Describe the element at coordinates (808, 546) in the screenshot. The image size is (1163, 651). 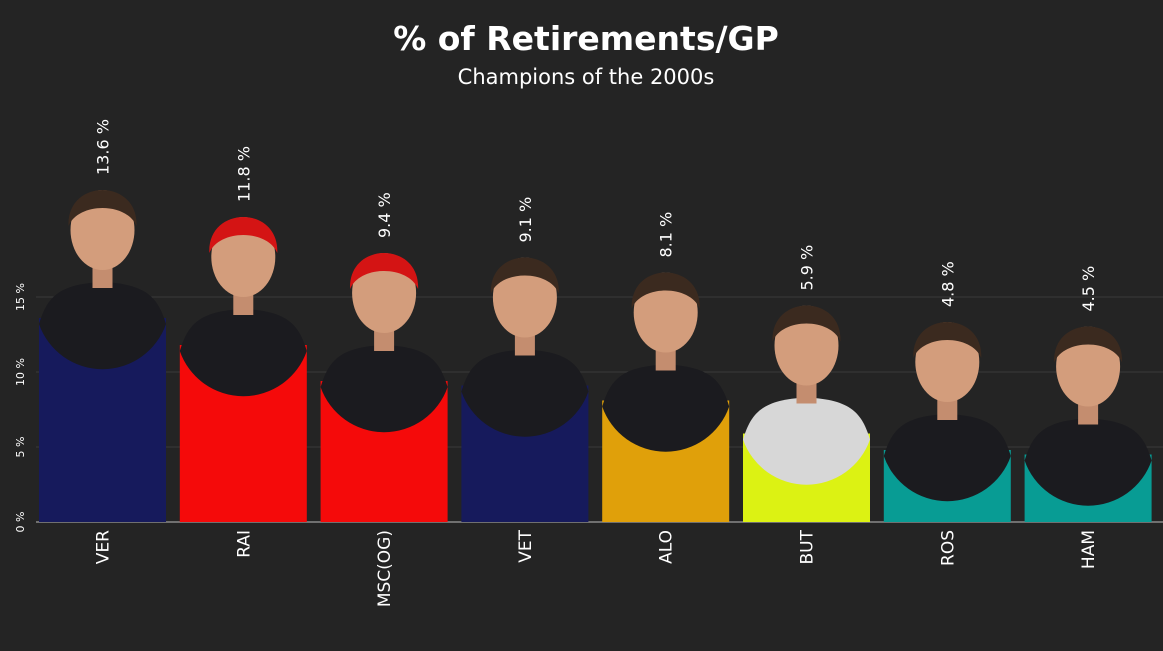
I see `x-tick-label: BUT` at that location.